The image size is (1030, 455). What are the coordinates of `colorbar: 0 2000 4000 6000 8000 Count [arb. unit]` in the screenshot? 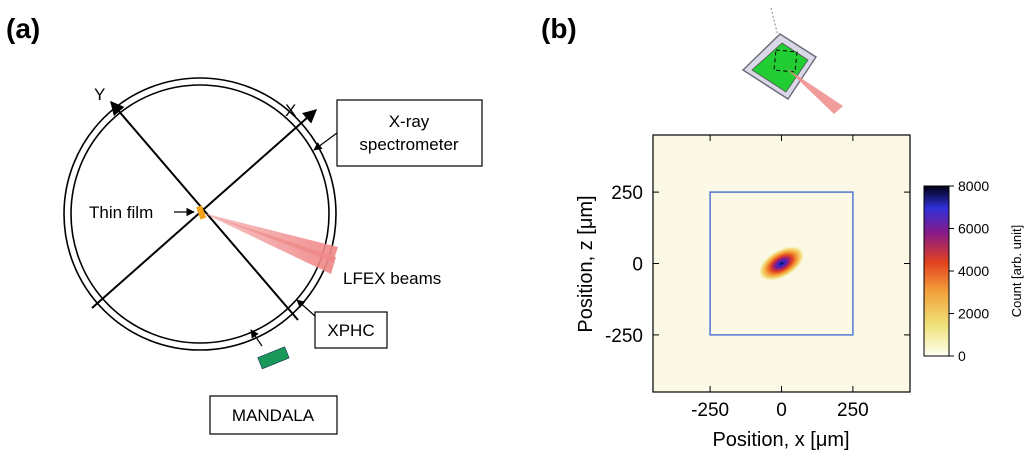 It's located at (973, 271).